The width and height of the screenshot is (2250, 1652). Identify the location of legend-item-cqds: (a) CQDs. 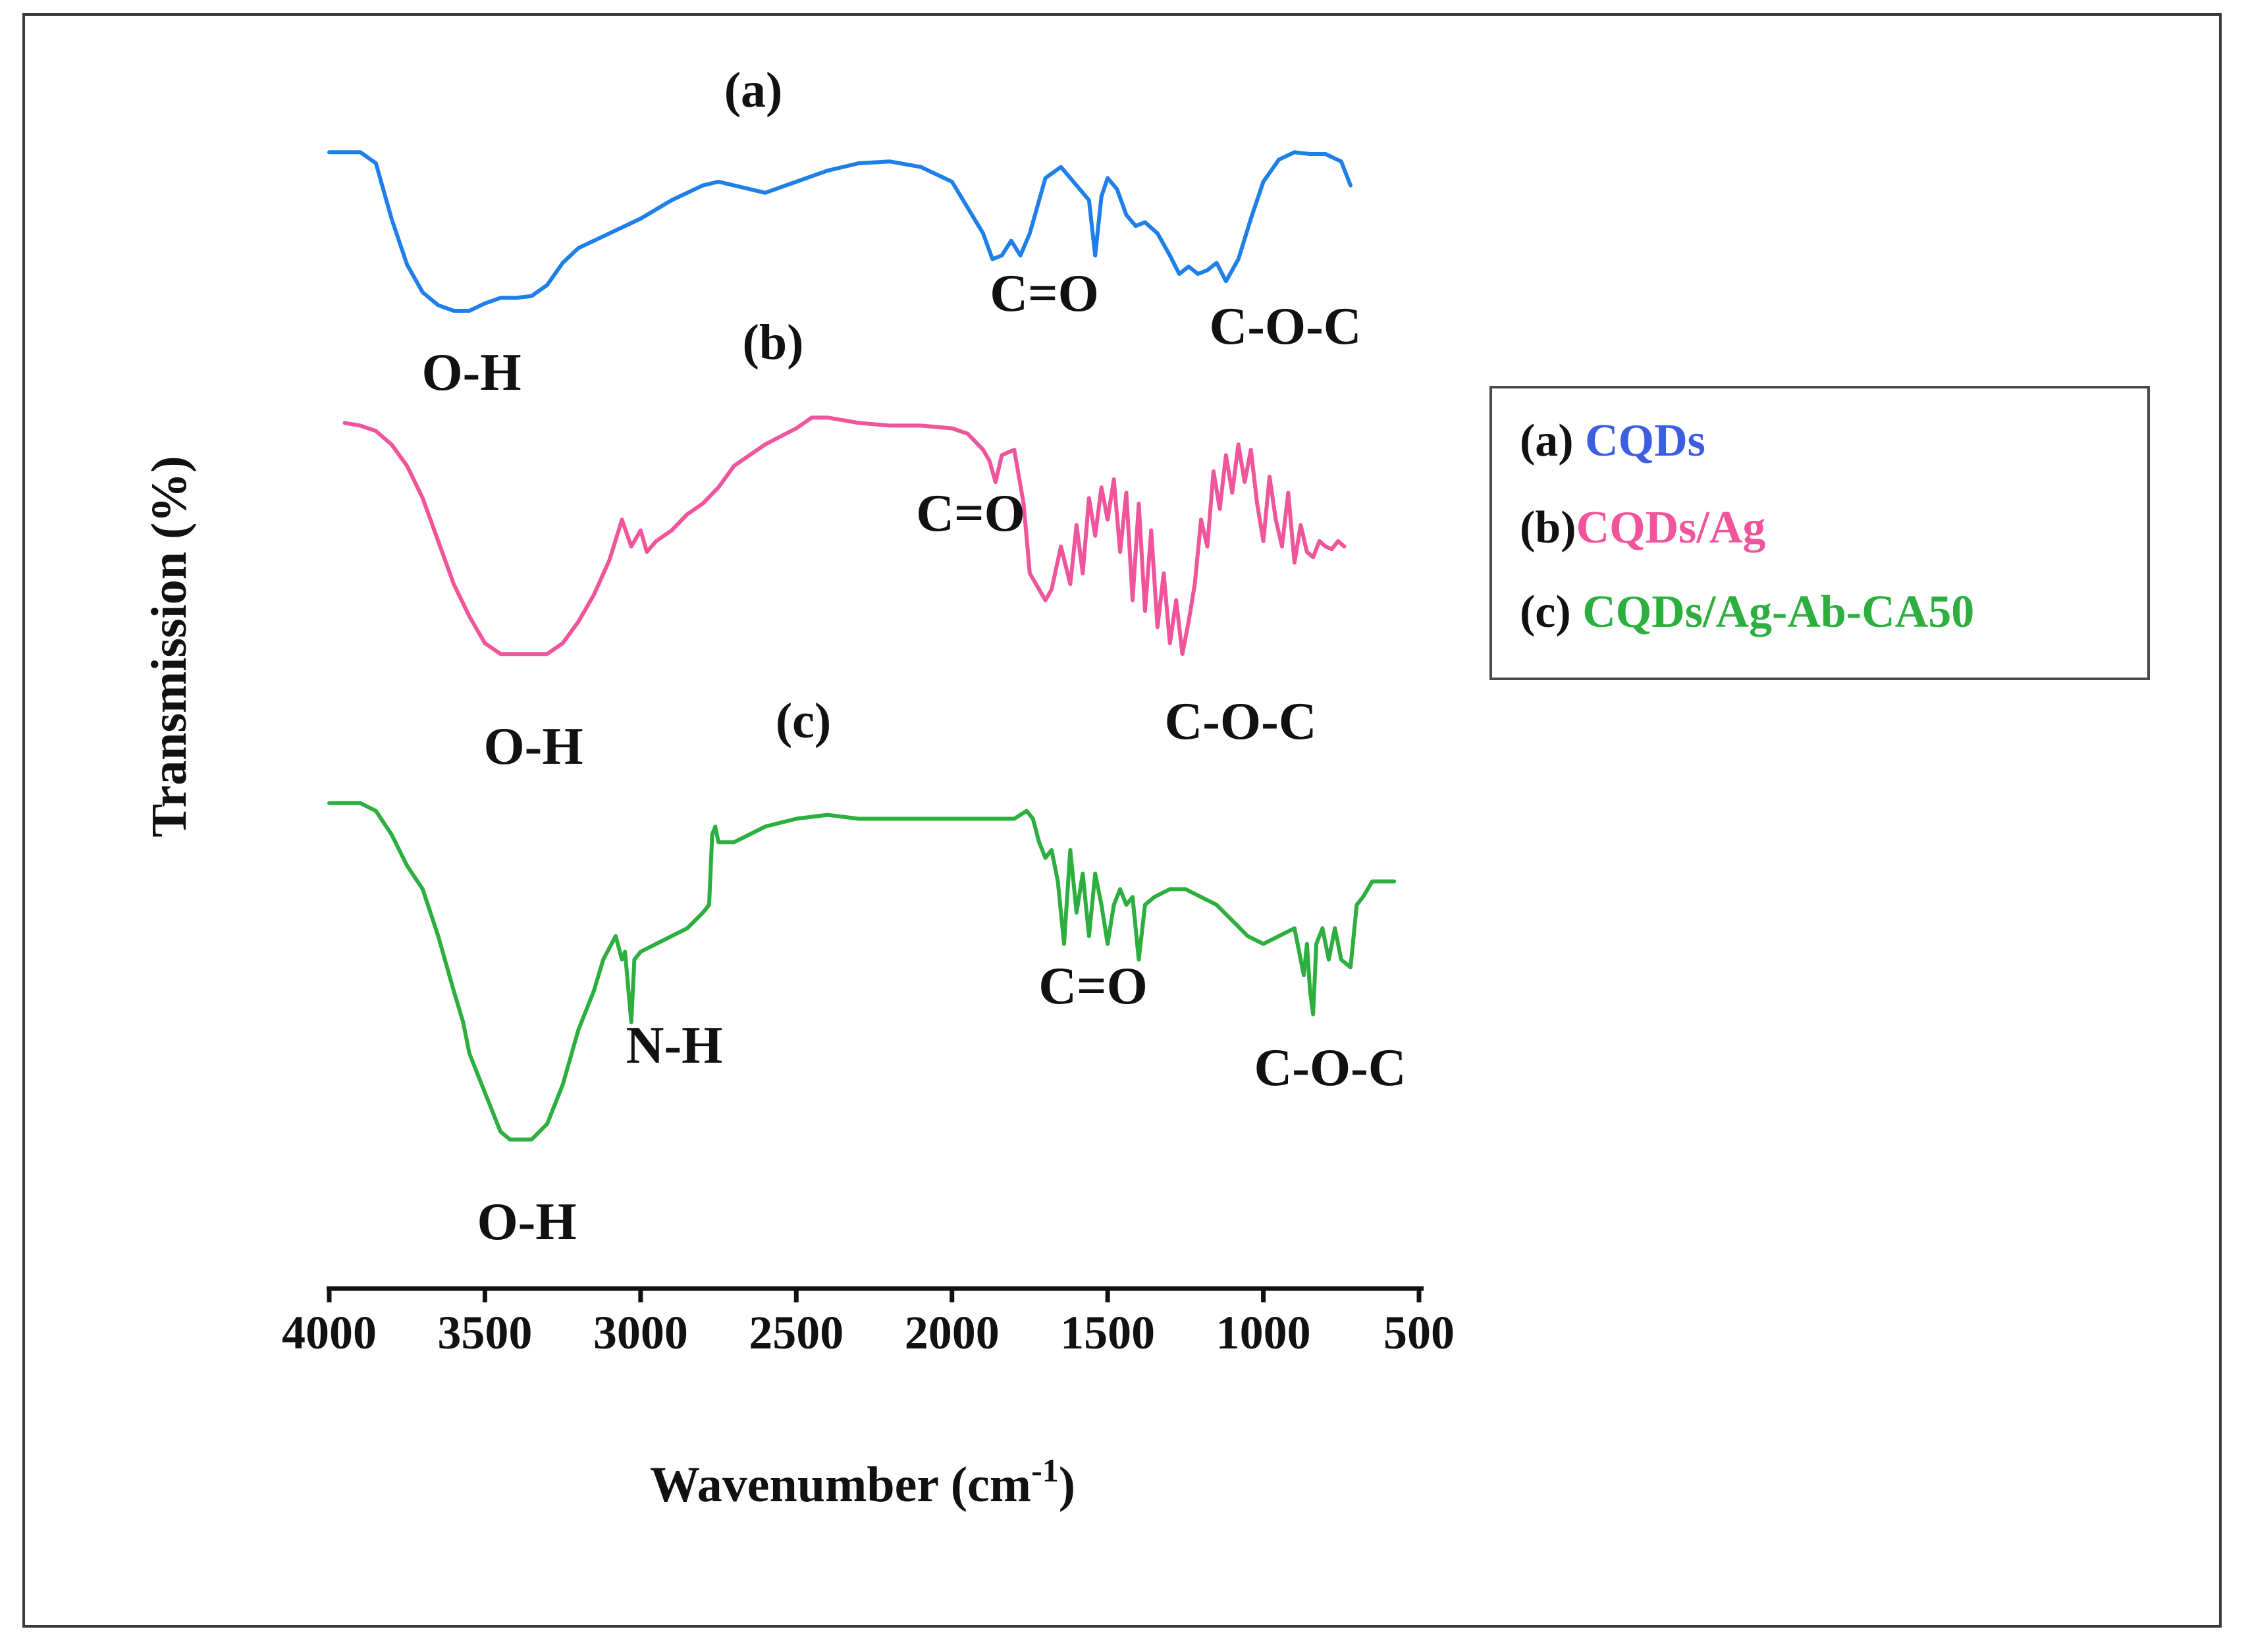
(1612, 441).